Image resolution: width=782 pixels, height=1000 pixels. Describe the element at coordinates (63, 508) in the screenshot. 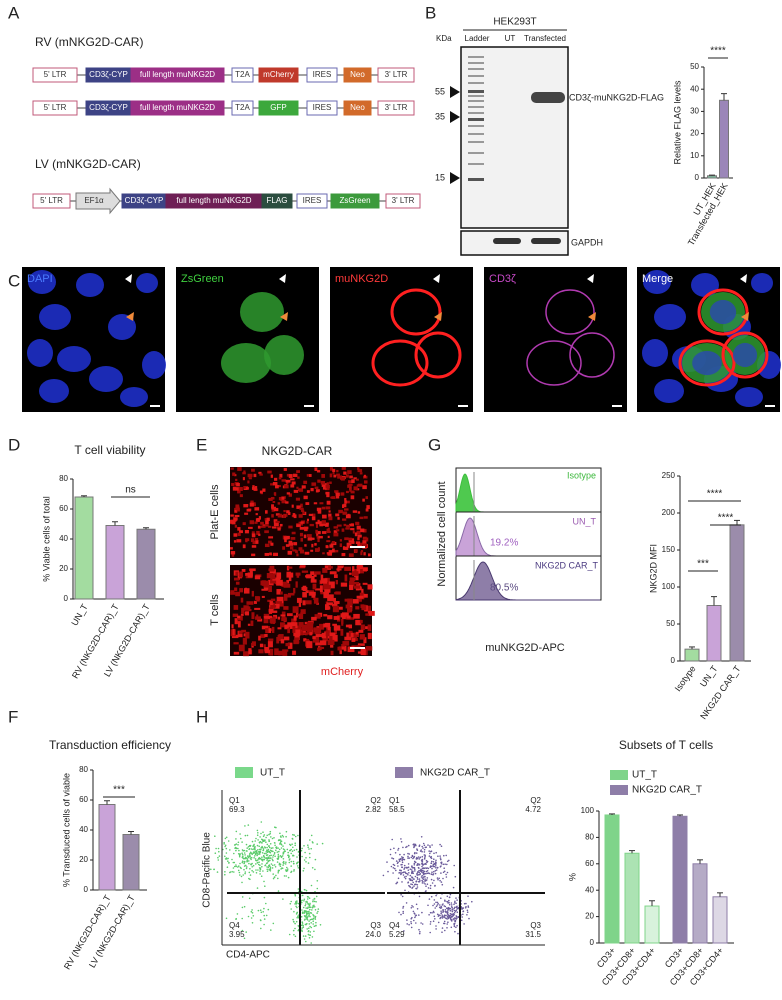

I see `y-tick-label: 60` at that location.